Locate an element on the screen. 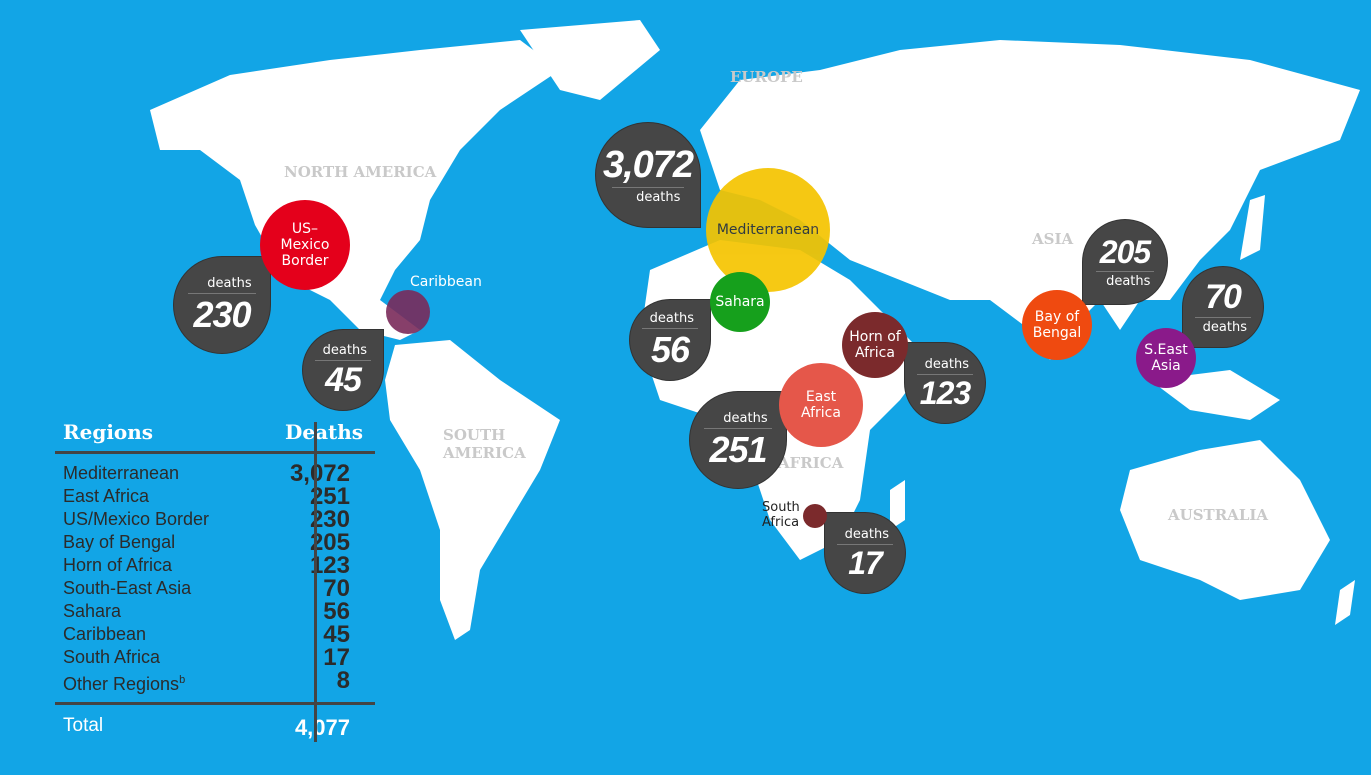  bubble-mediterranean: 3,072 deaths is located at coordinates (648, 175).